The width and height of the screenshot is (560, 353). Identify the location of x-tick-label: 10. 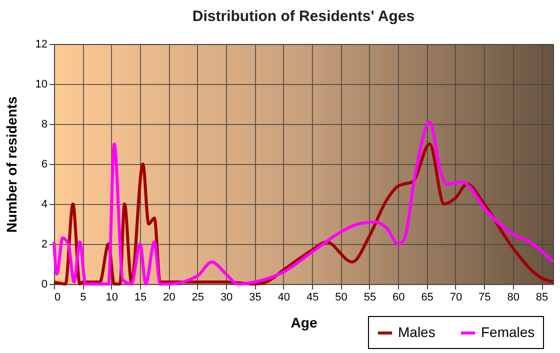
(112, 298).